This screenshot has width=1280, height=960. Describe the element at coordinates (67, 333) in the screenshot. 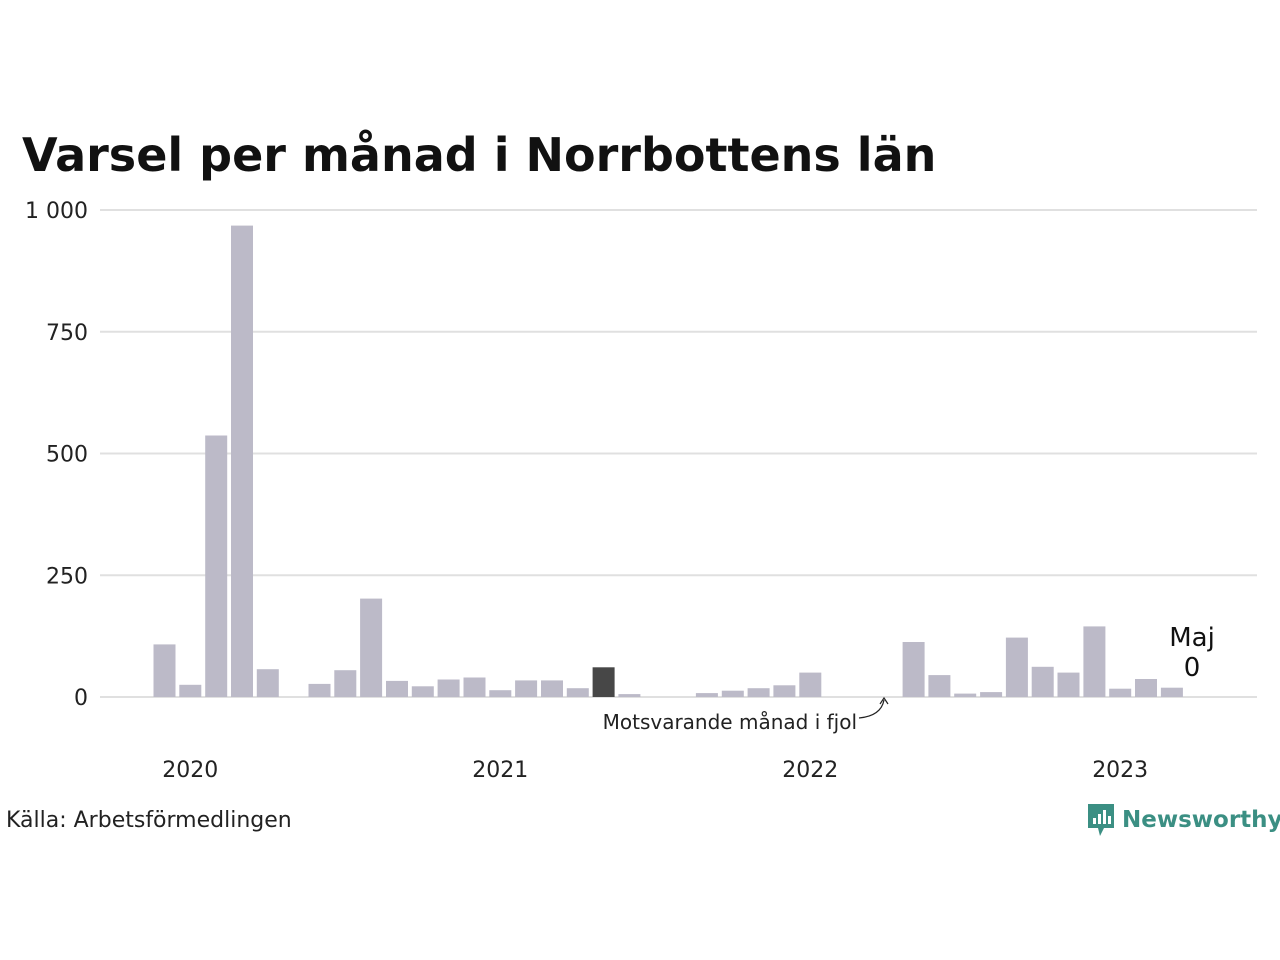

I see `y-tick-label: 750` at that location.